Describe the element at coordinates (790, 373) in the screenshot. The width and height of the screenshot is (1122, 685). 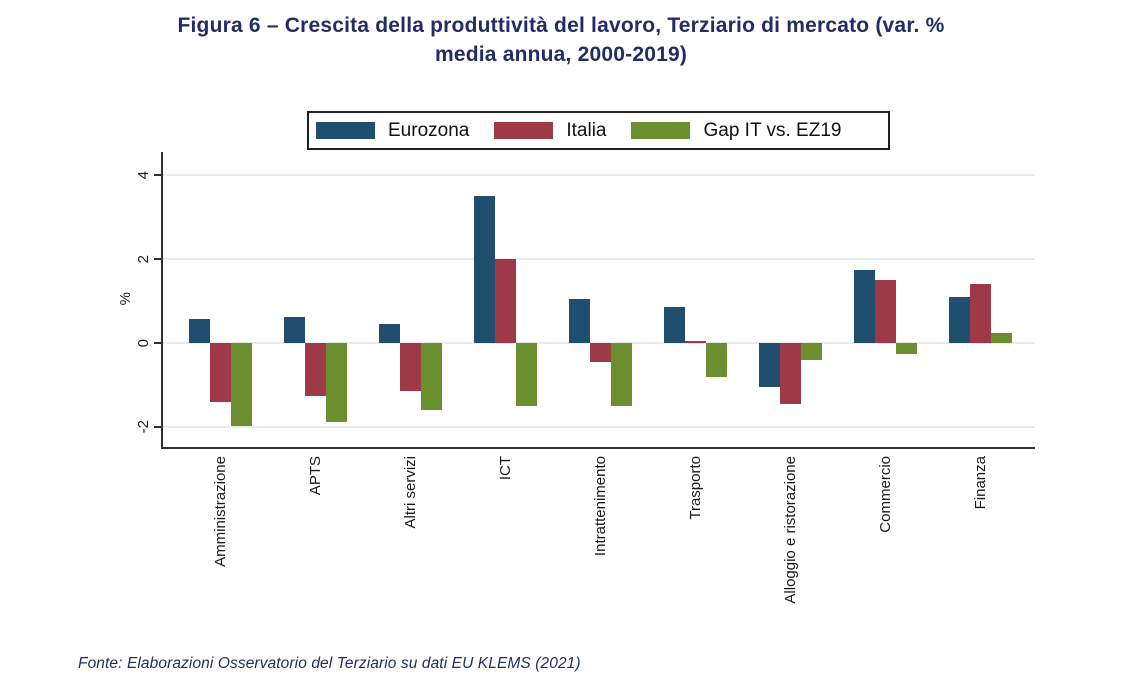
I see `bar-italia-alloggio-e-ristorazione` at that location.